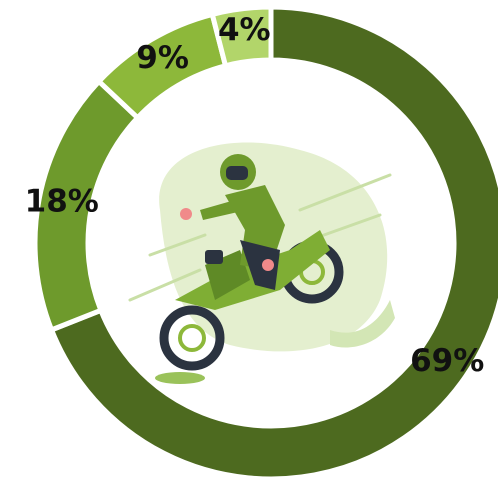  I want to click on value-label: 4%, so click(244, 30).